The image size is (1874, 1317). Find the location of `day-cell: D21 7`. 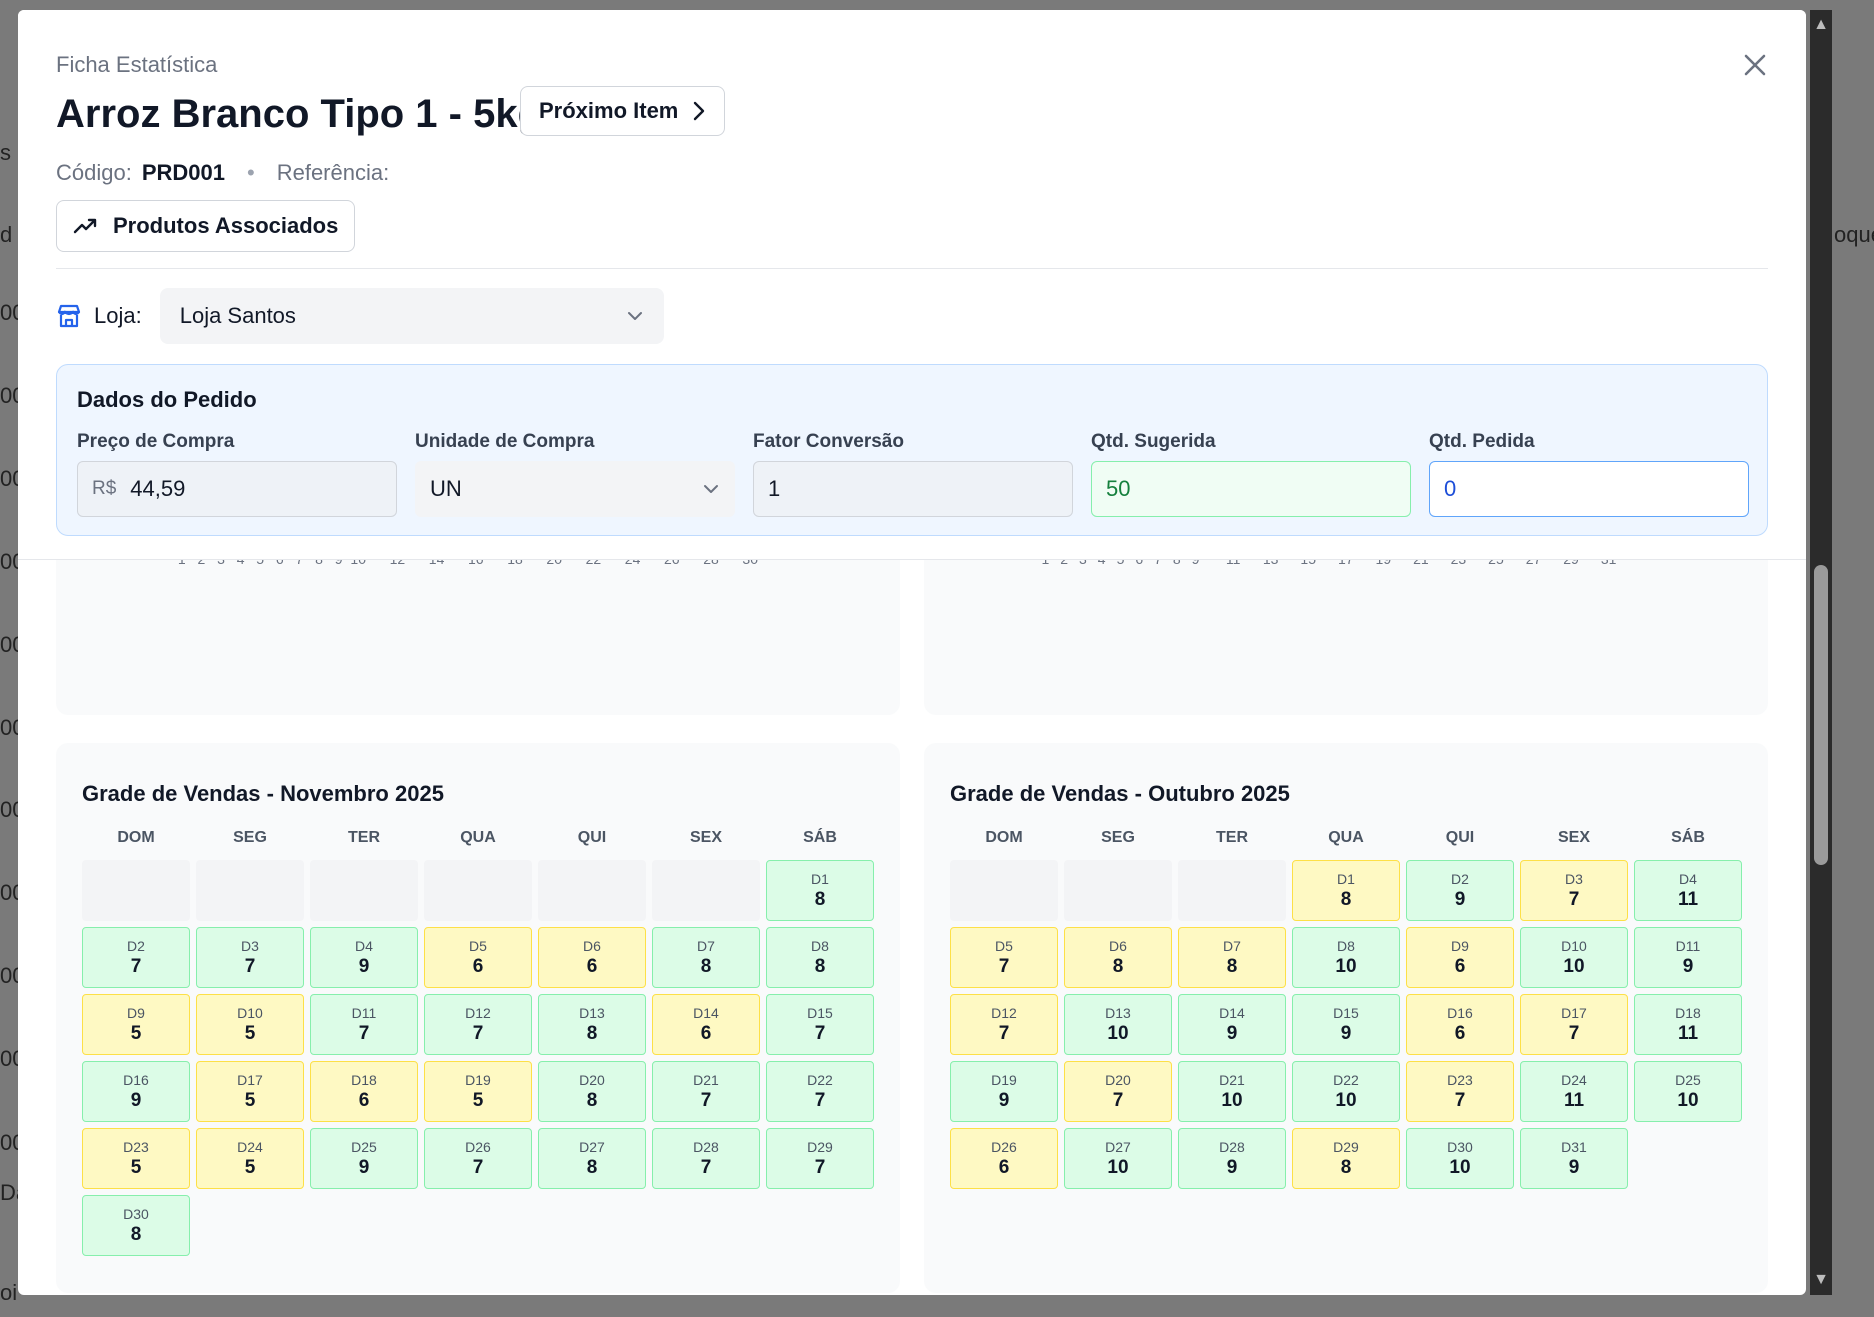

day-cell: D21 7 is located at coordinates (706, 1091).